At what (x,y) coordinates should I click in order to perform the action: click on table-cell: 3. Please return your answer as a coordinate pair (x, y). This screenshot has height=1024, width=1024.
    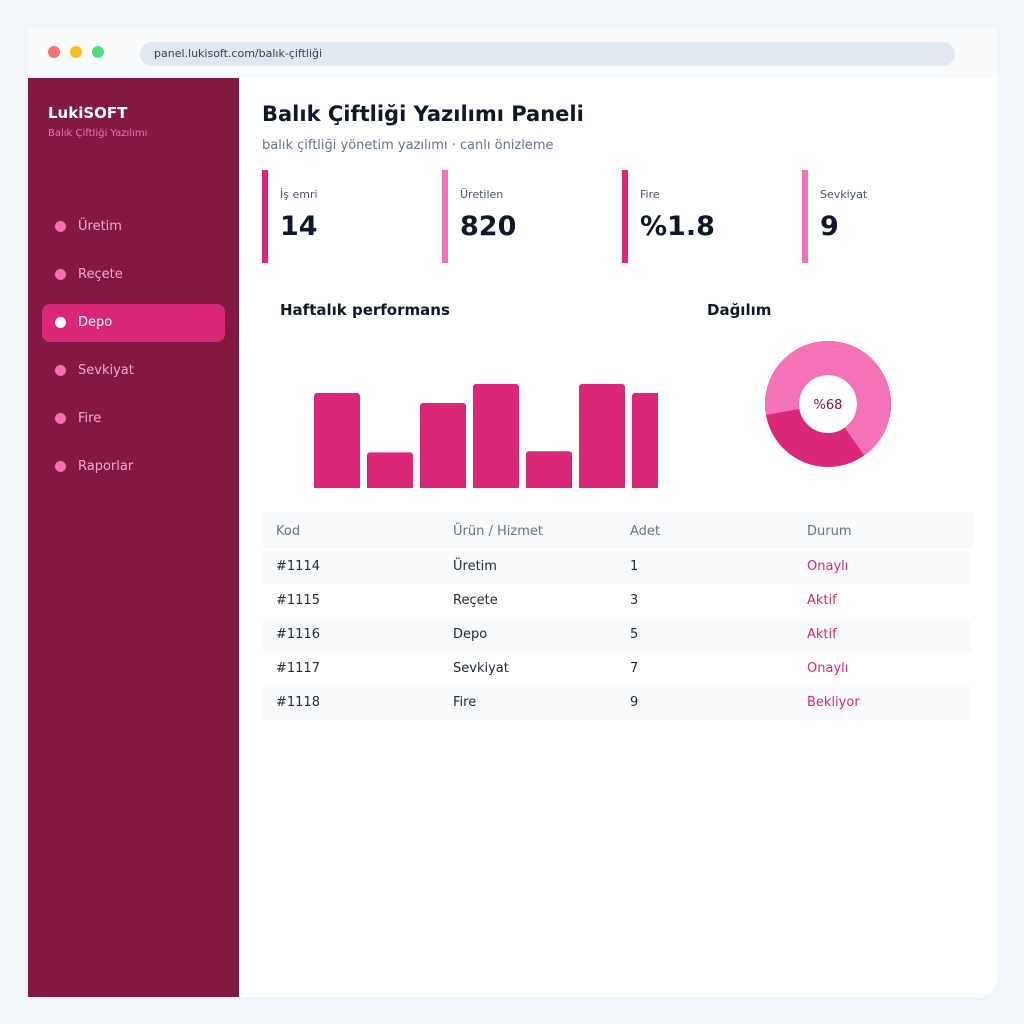
    Looking at the image, I should click on (634, 600).